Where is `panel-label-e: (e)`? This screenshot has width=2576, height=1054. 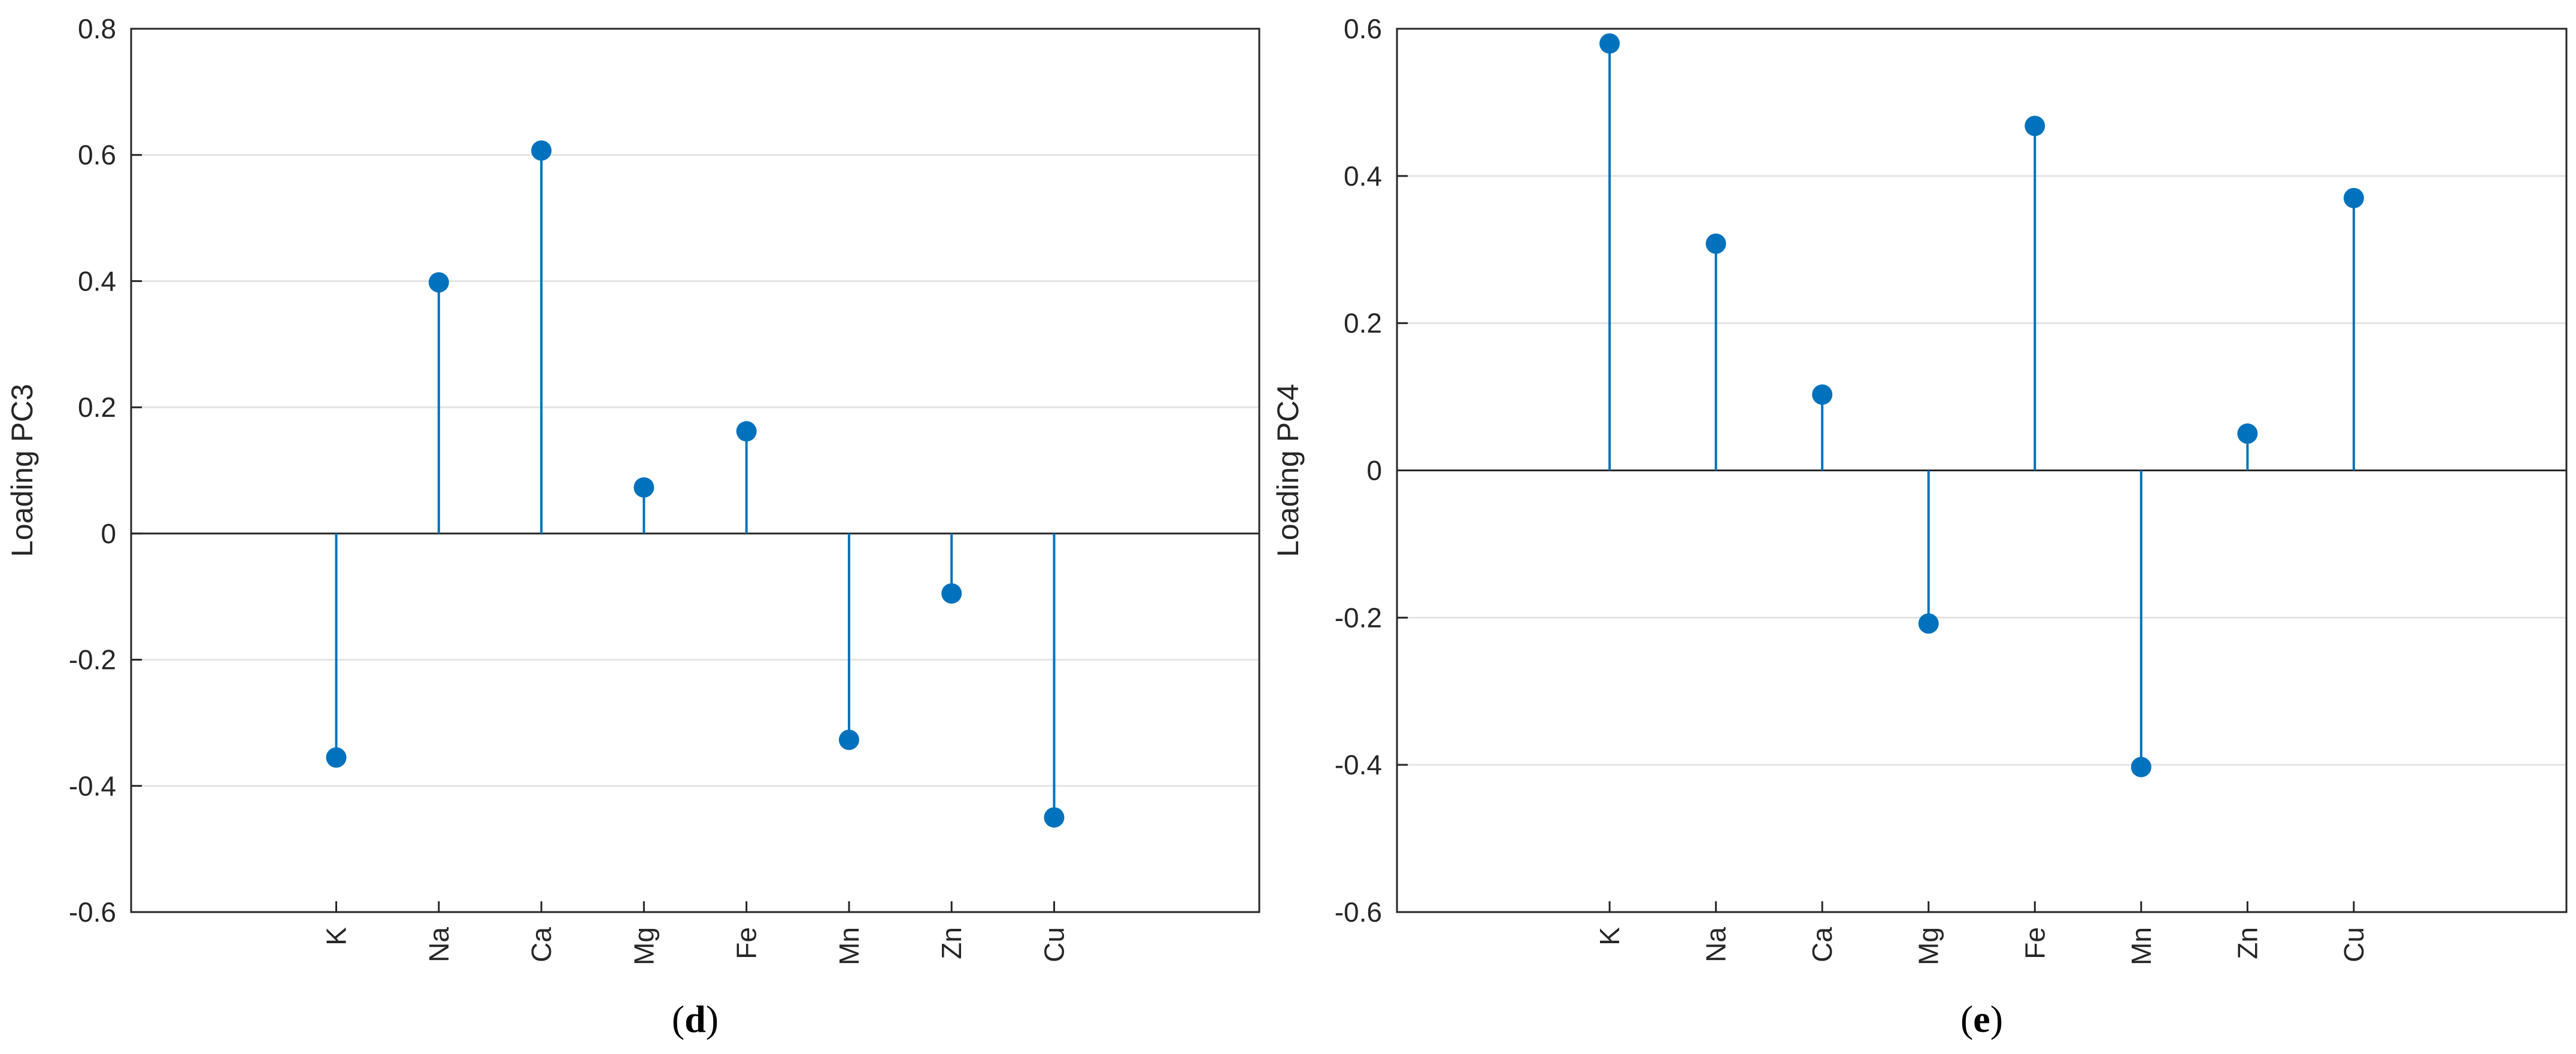 panel-label-e: (e) is located at coordinates (1981, 1019).